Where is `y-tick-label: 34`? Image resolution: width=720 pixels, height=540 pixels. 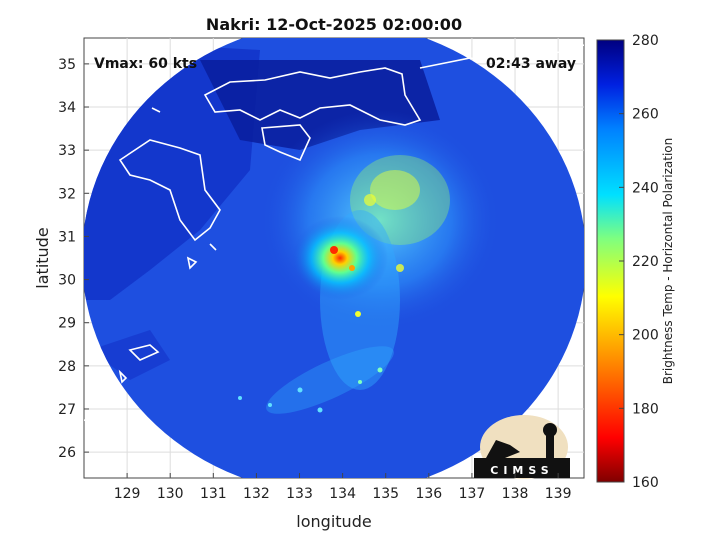
y-tick-label: 34 is located at coordinates (67, 108).